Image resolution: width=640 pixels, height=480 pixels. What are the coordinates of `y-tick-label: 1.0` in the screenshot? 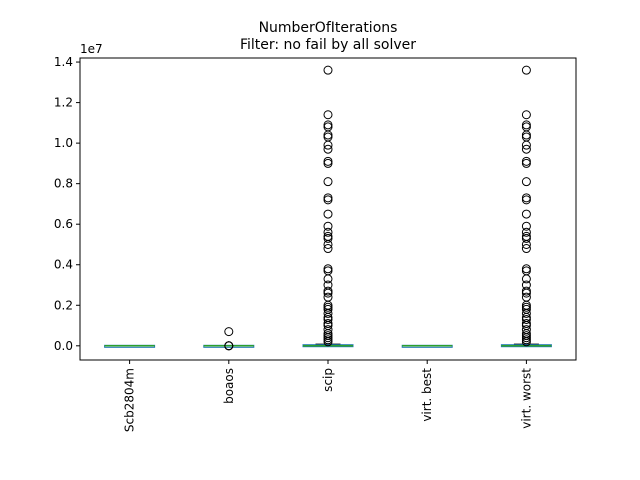 It's located at (63, 143).